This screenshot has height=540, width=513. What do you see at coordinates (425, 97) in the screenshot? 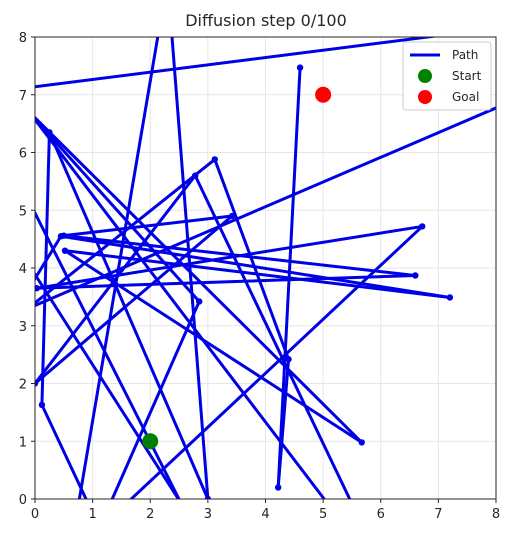
I see `legend-goal-swatch` at bounding box center [425, 97].